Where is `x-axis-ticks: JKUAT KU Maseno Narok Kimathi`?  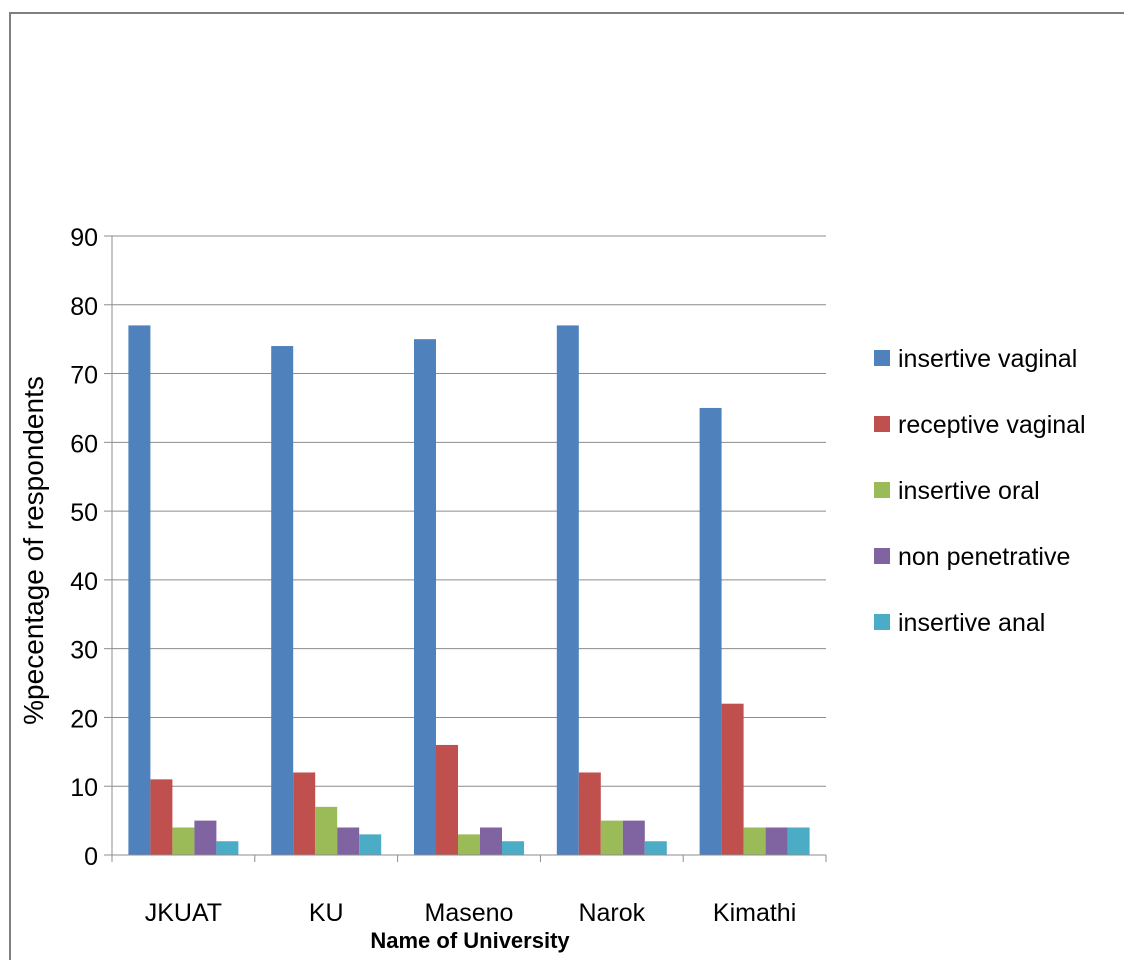
x-axis-ticks: JKUAT KU Maseno Narok Kimathi is located at coordinates (469, 891).